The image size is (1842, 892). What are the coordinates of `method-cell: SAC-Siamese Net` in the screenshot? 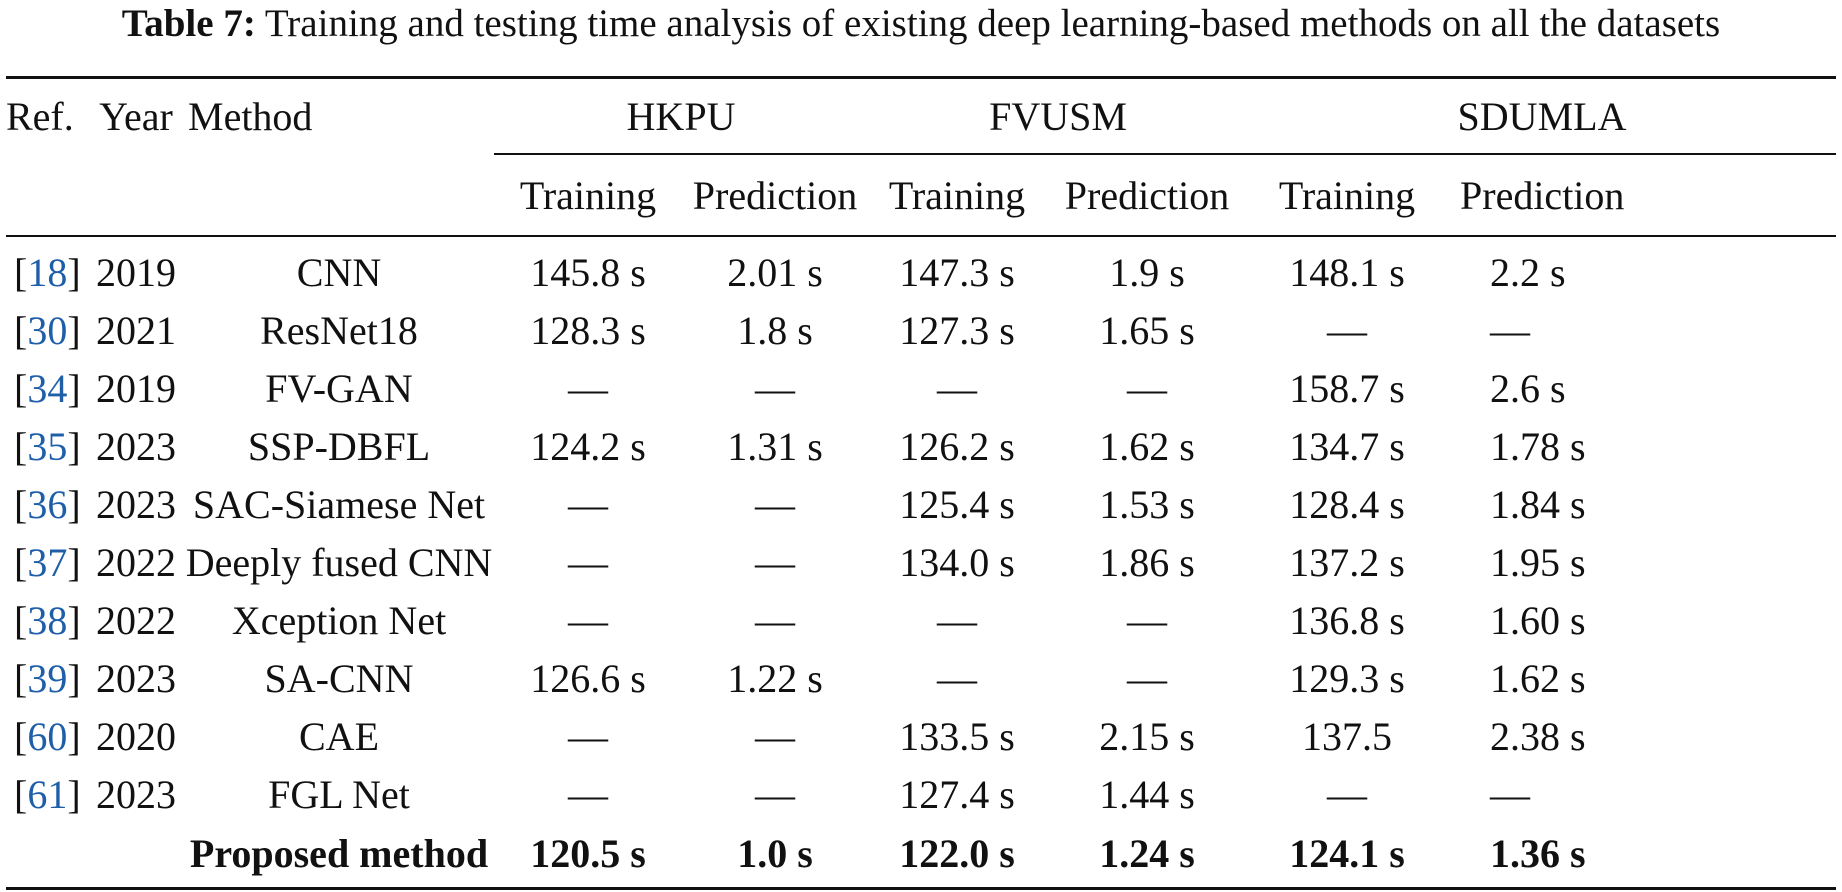 It's located at (339, 504).